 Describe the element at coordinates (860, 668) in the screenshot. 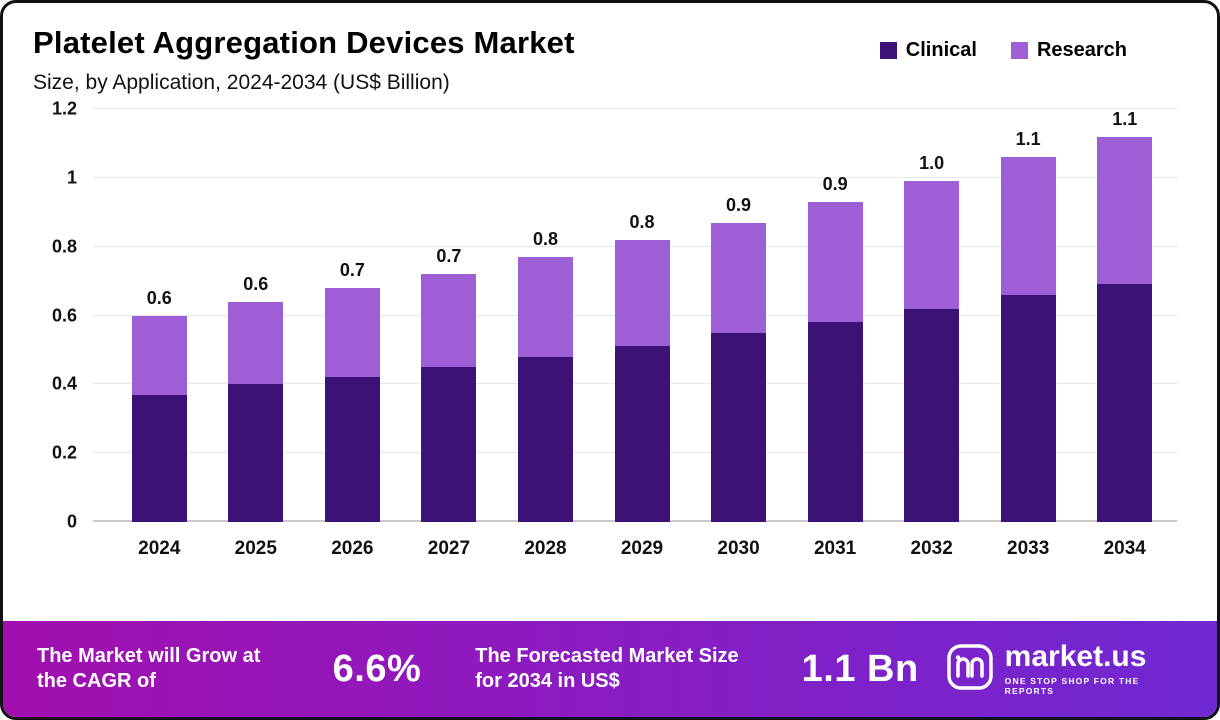

I see `forecast-value: 1.1 Bn` at that location.